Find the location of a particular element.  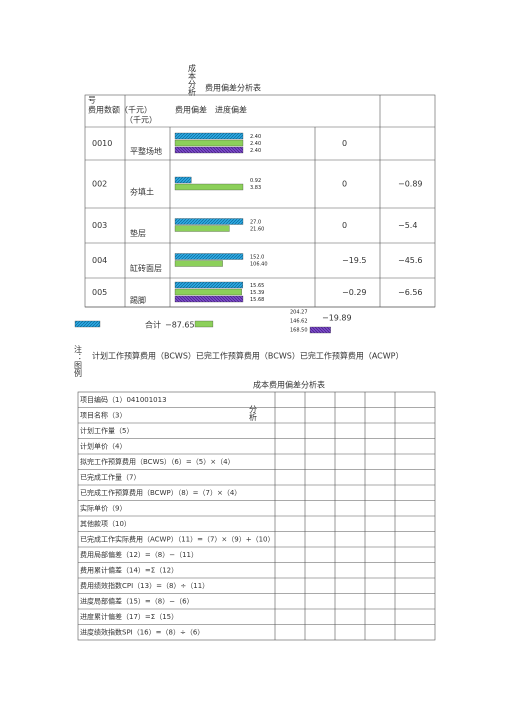

lower-row-label: 进度绩效指数SPI（16）=（8）÷（6） is located at coordinates (142, 631).